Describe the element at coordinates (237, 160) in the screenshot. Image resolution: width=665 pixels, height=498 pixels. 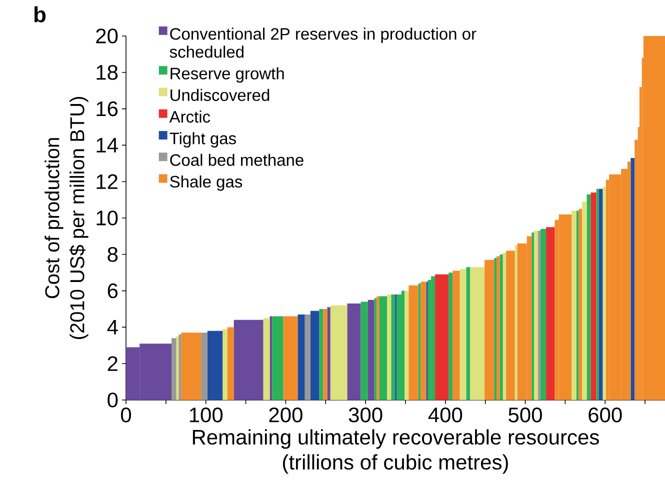
I see `legend-label: Coal bed methane` at that location.